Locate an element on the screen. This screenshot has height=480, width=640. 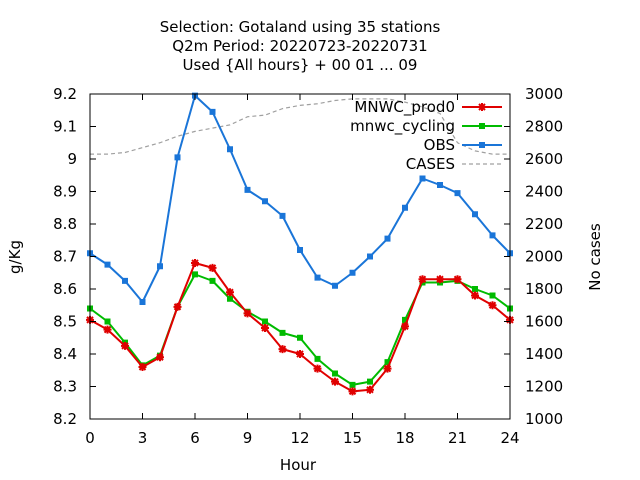
legend-label: MNWC_prod0 is located at coordinates (404, 107).